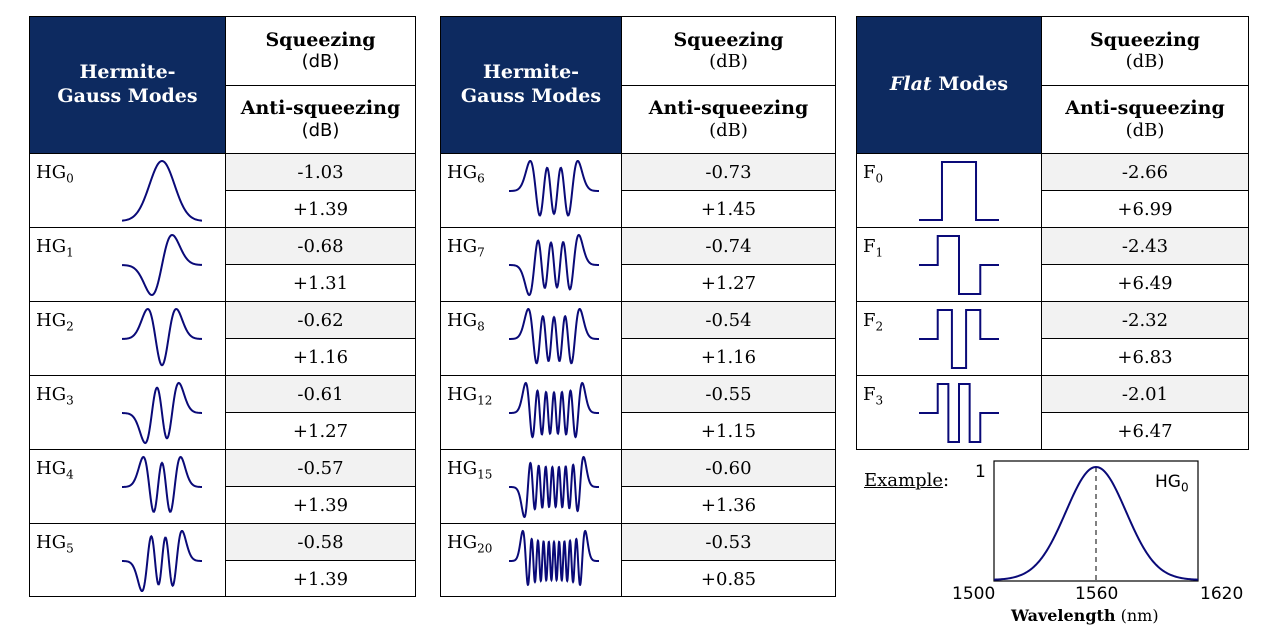 The height and width of the screenshot is (643, 1280). I want to click on table-row: HG8 -0.54 +1.16, so click(638, 338).